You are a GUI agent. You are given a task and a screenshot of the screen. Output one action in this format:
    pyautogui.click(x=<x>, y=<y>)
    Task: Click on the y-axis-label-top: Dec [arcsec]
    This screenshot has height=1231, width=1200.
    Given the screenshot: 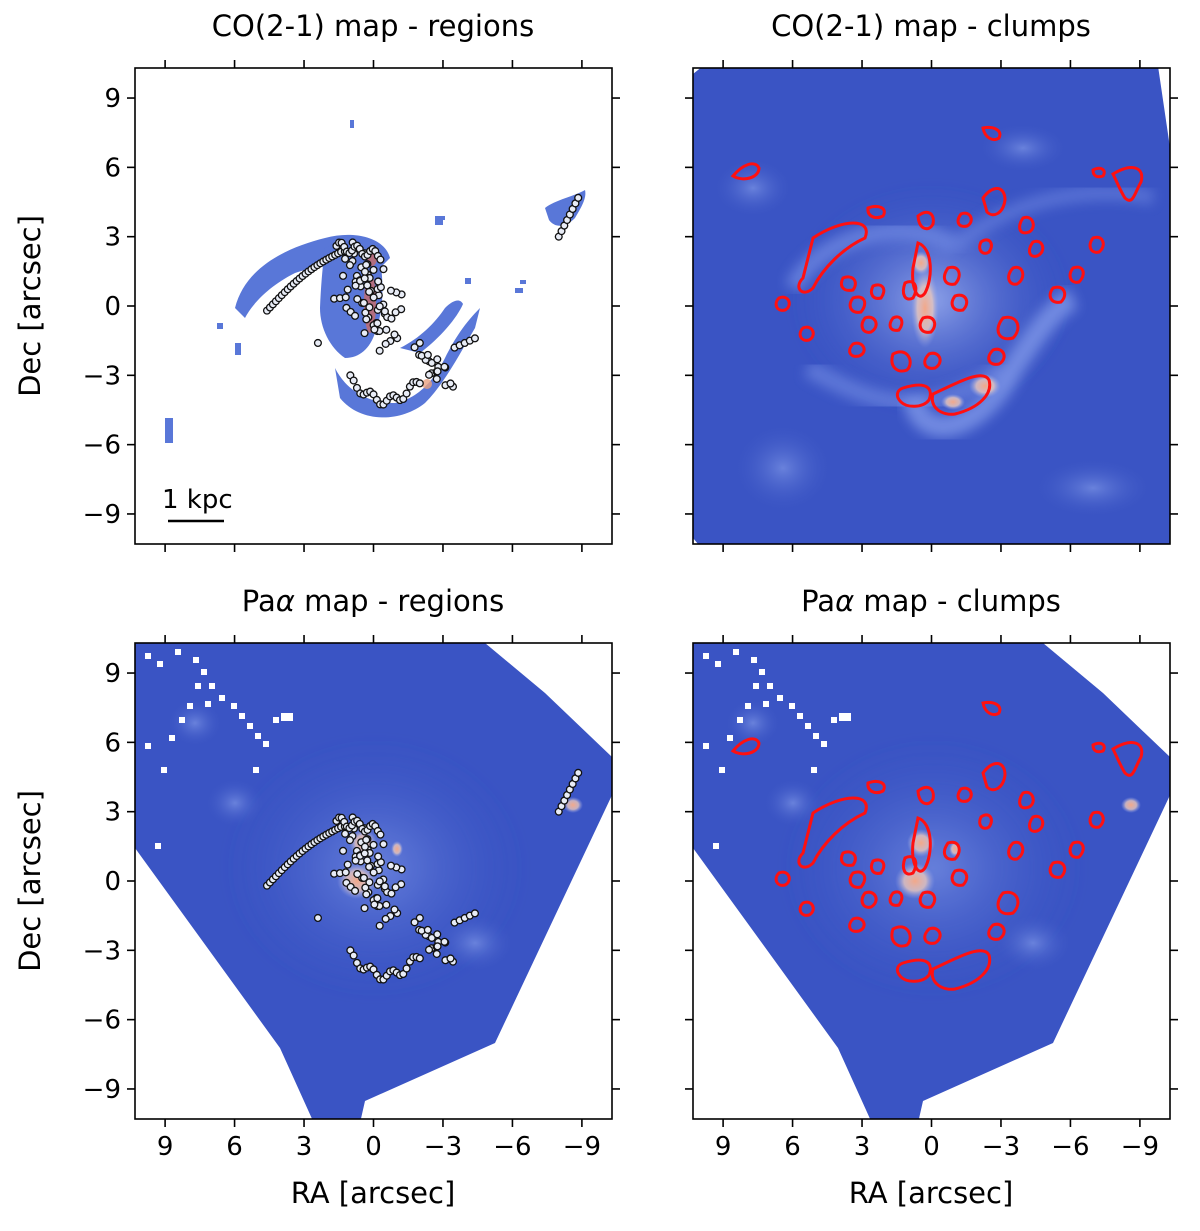 What is the action you would take?
    pyautogui.click(x=30, y=306)
    